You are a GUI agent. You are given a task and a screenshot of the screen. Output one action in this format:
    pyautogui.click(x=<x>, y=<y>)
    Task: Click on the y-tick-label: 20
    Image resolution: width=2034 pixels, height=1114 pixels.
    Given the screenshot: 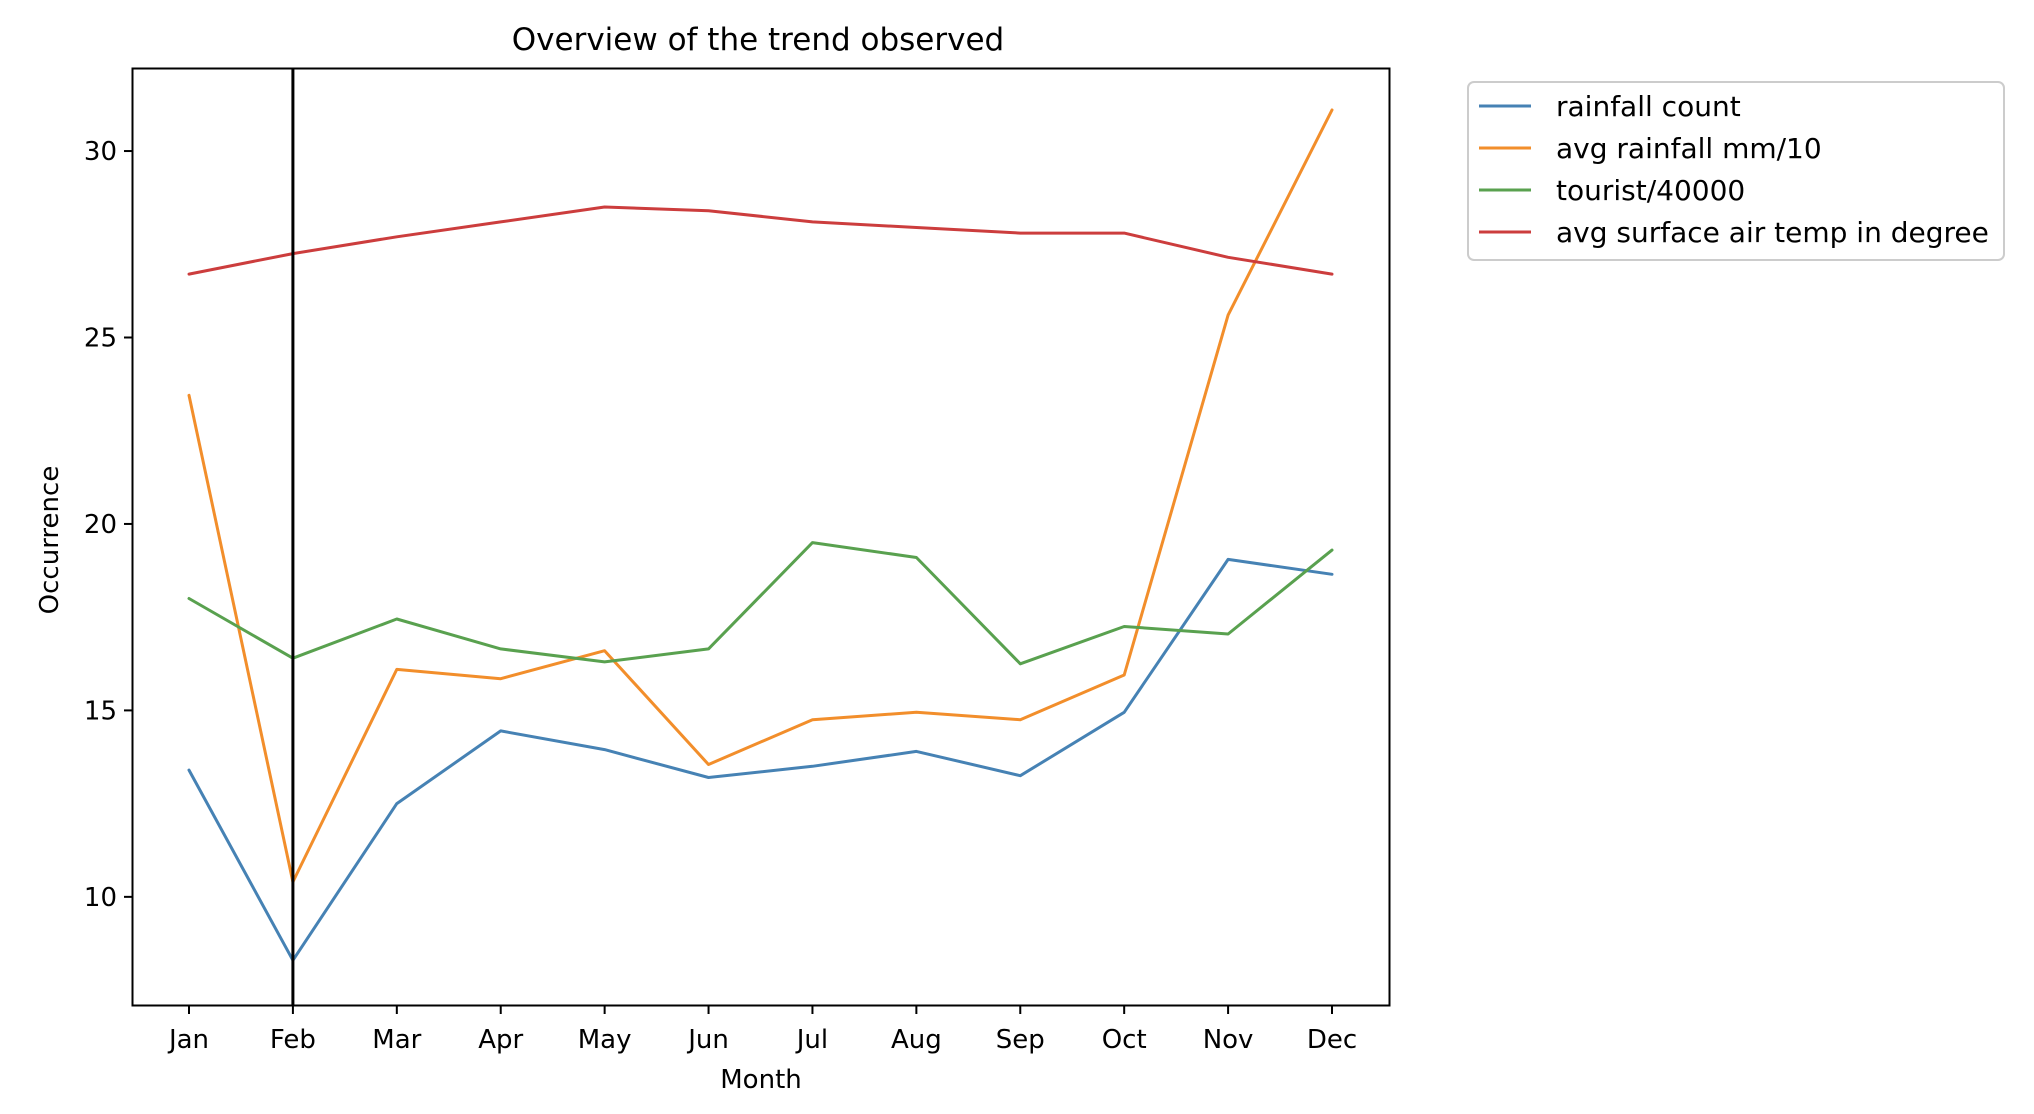 What is the action you would take?
    pyautogui.click(x=100, y=525)
    